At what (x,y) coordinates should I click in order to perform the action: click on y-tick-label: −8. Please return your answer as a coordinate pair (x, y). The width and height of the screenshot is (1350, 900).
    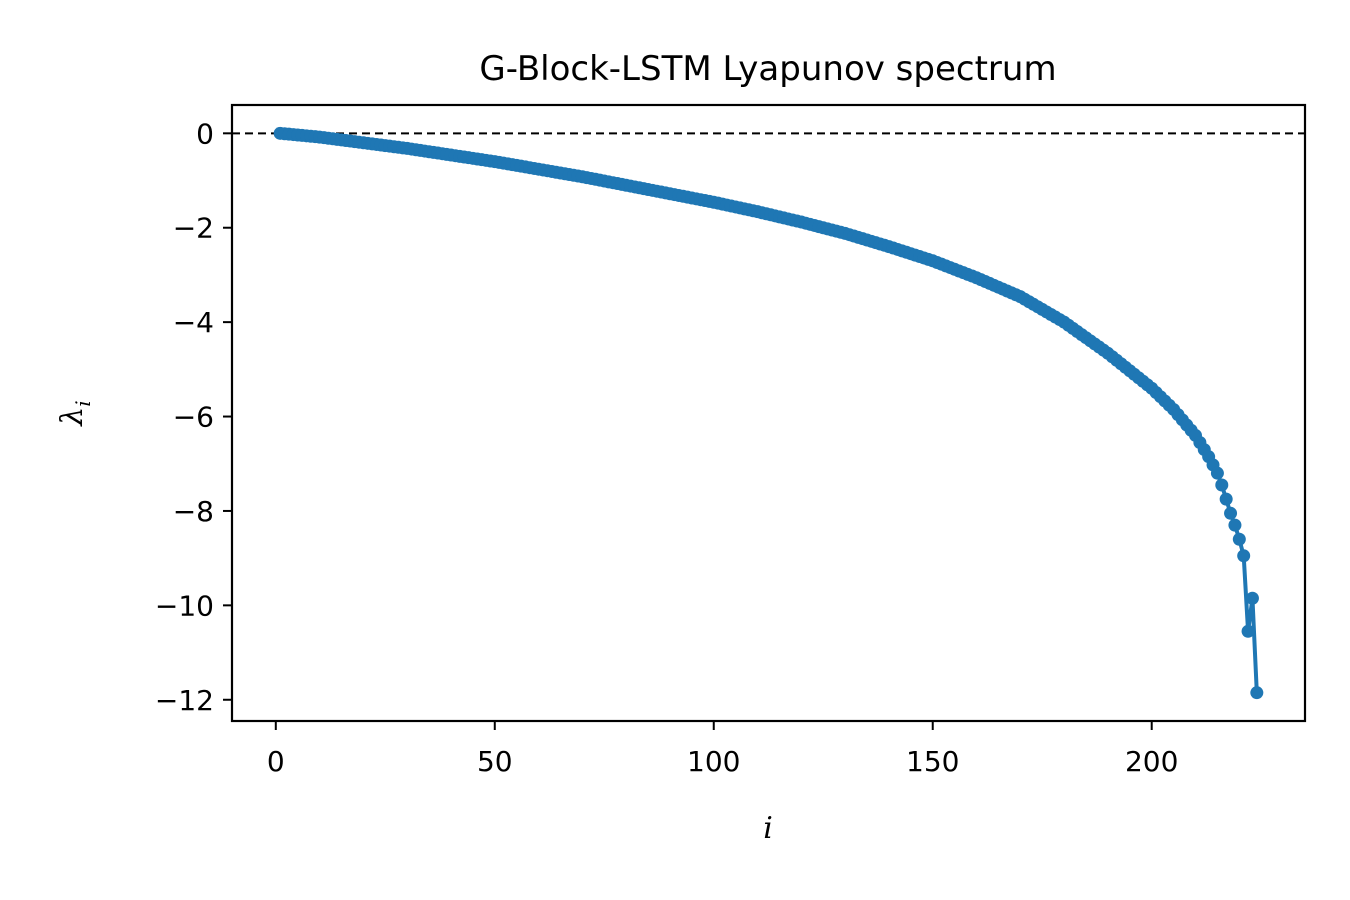
    Looking at the image, I should click on (193, 511).